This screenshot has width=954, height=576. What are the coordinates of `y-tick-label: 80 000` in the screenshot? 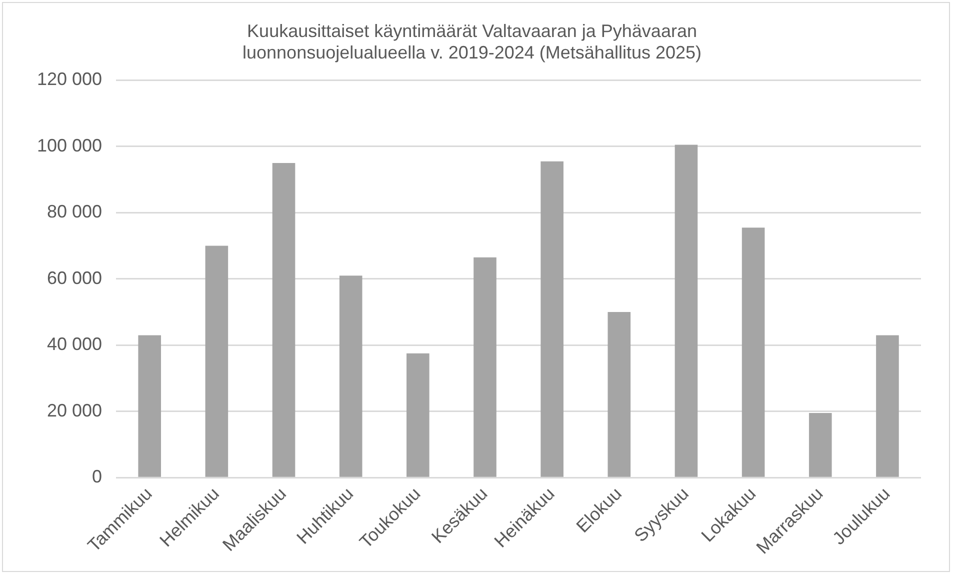 It's located at (74, 212).